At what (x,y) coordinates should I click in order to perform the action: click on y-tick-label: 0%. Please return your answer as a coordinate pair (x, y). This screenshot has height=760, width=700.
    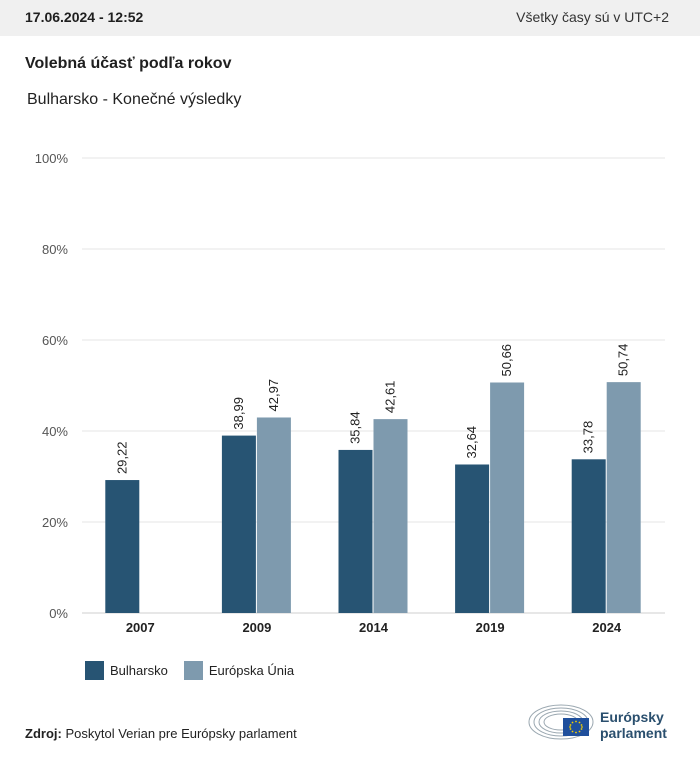
    Looking at the image, I should click on (58, 613).